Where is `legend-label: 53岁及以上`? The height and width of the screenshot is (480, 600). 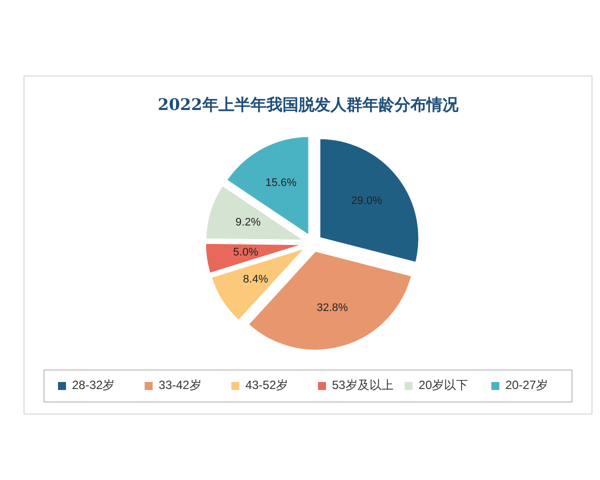
legend-label: 53岁及以上 is located at coordinates (363, 385).